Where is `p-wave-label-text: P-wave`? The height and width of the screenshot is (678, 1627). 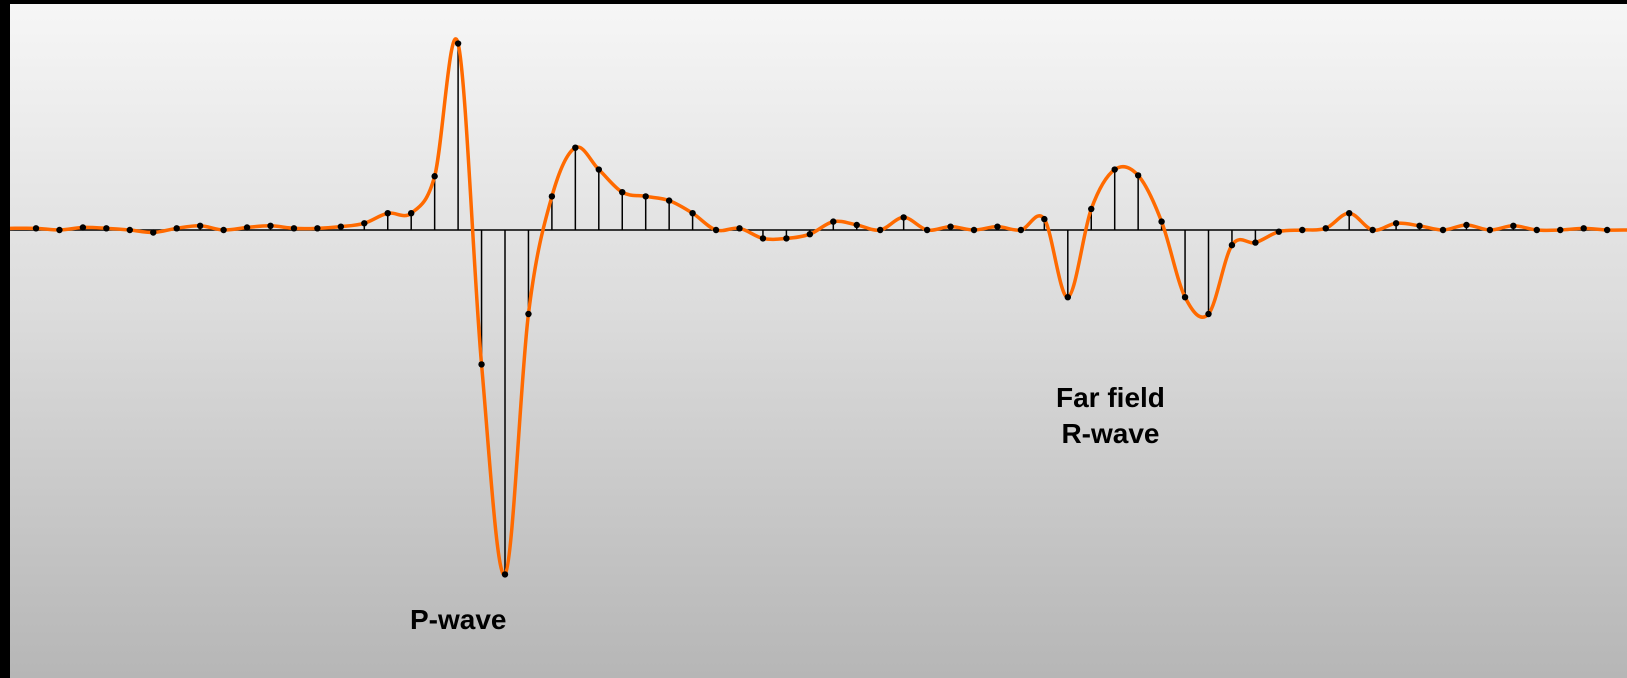 p-wave-label-text: P-wave is located at coordinates (458, 619).